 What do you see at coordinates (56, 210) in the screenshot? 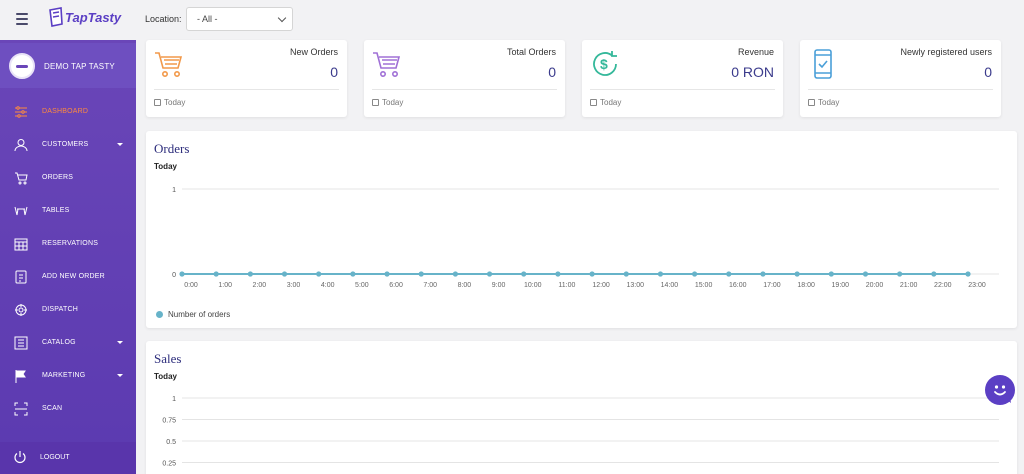
I see `sidebar-item-label: TABLES` at bounding box center [56, 210].